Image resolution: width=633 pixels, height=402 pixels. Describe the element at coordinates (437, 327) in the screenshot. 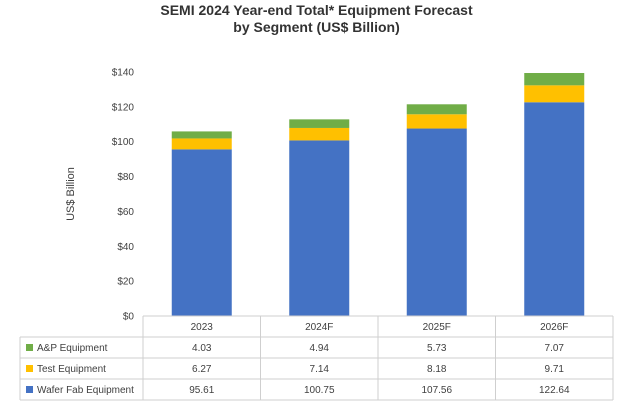

I see `x-tick-label: 2025F` at that location.